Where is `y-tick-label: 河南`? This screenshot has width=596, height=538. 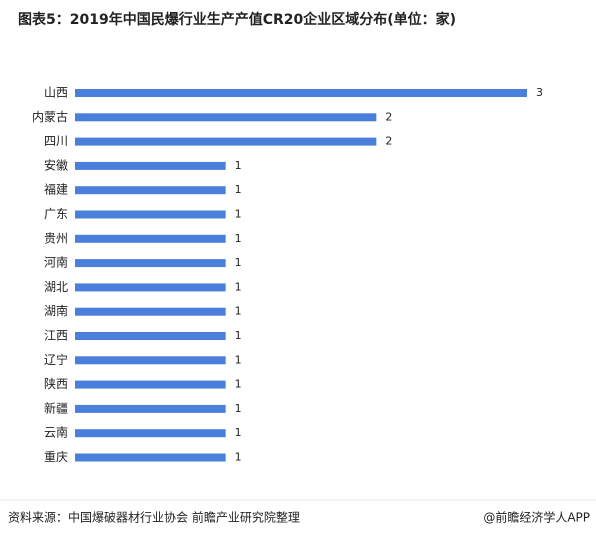
y-tick-label: 河南 is located at coordinates (56, 262).